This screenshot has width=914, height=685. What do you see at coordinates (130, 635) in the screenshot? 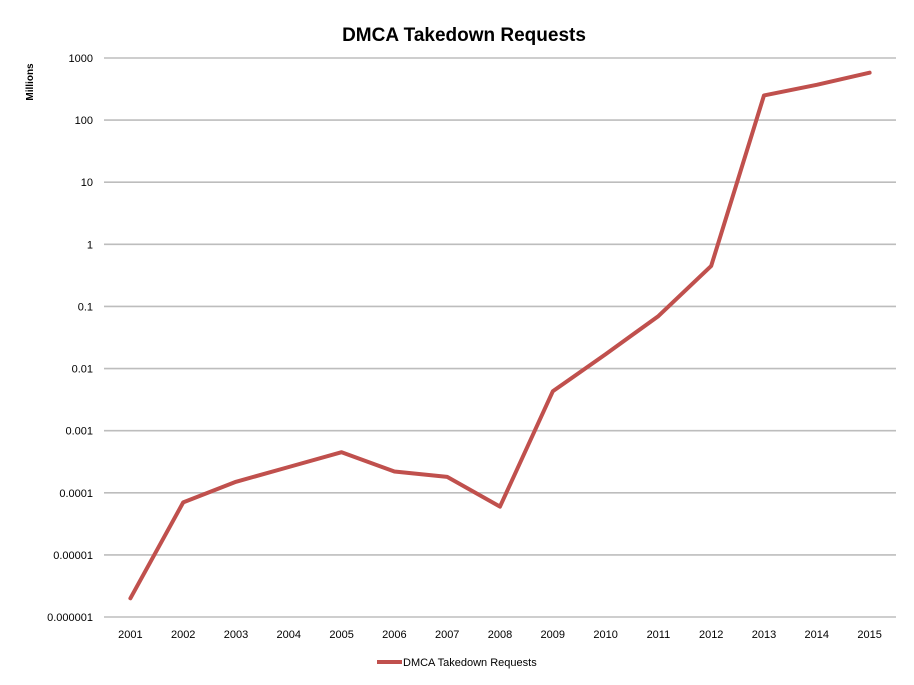
I see `x-tick-label: 2001` at bounding box center [130, 635].